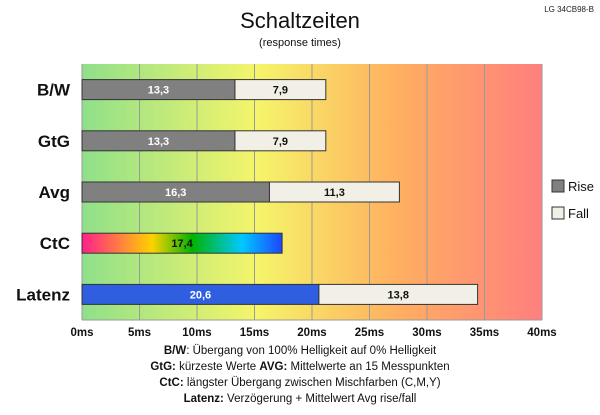 This screenshot has width=600, height=415. Describe the element at coordinates (578, 213) in the screenshot. I see `legend-label-fall: Fall` at that location.